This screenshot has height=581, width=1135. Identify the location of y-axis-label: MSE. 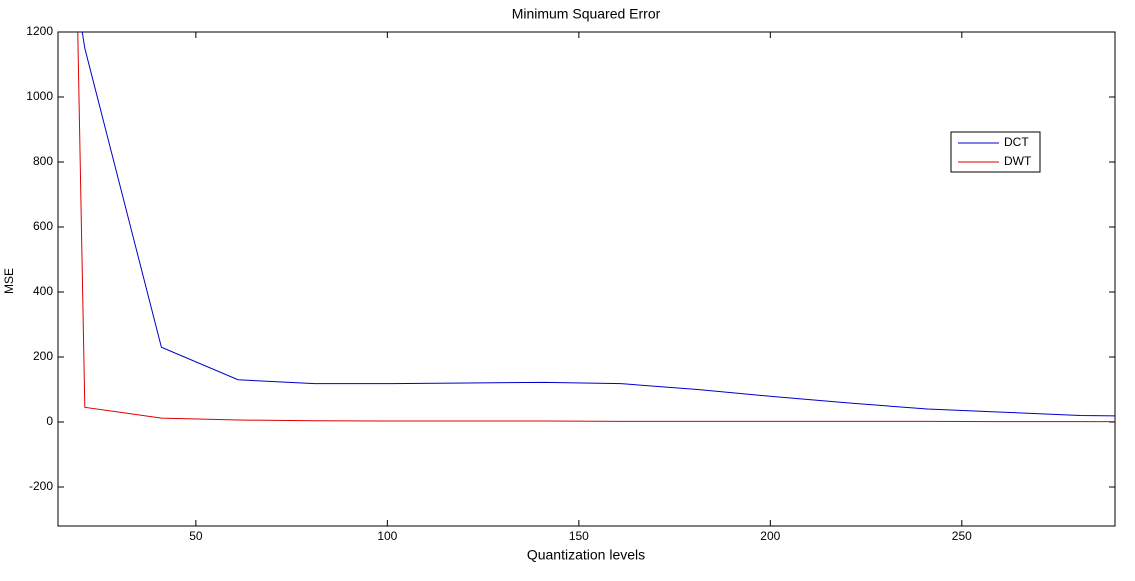
(9, 281).